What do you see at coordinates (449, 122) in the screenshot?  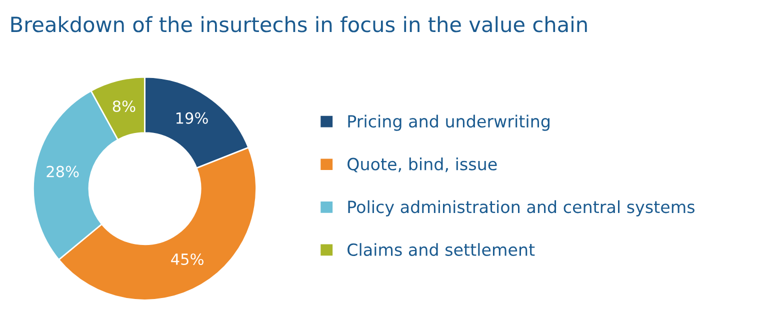 I see `legend-label: Pricing and underwriting` at bounding box center [449, 122].